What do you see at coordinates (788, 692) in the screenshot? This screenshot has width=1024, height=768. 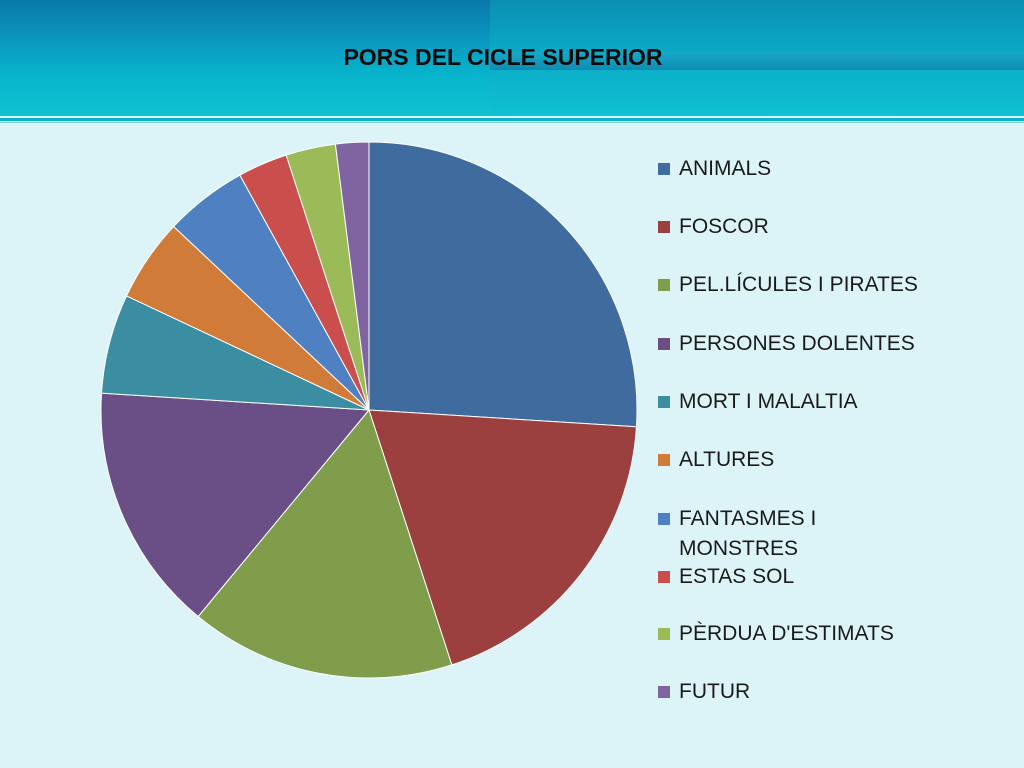 I see `legend-item: FUTUR` at bounding box center [788, 692].